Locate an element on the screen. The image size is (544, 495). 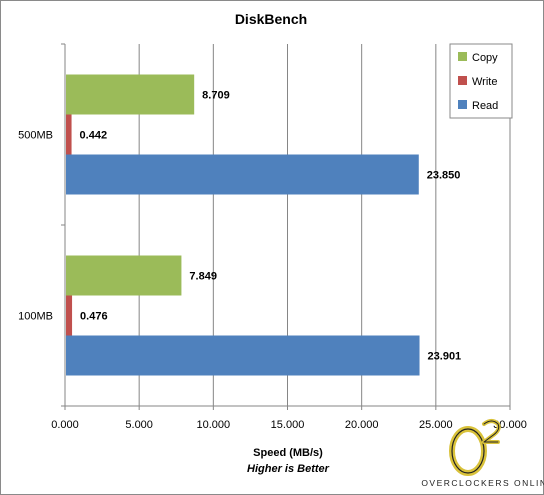
legend-label-copy: Copy is located at coordinates (485, 58).